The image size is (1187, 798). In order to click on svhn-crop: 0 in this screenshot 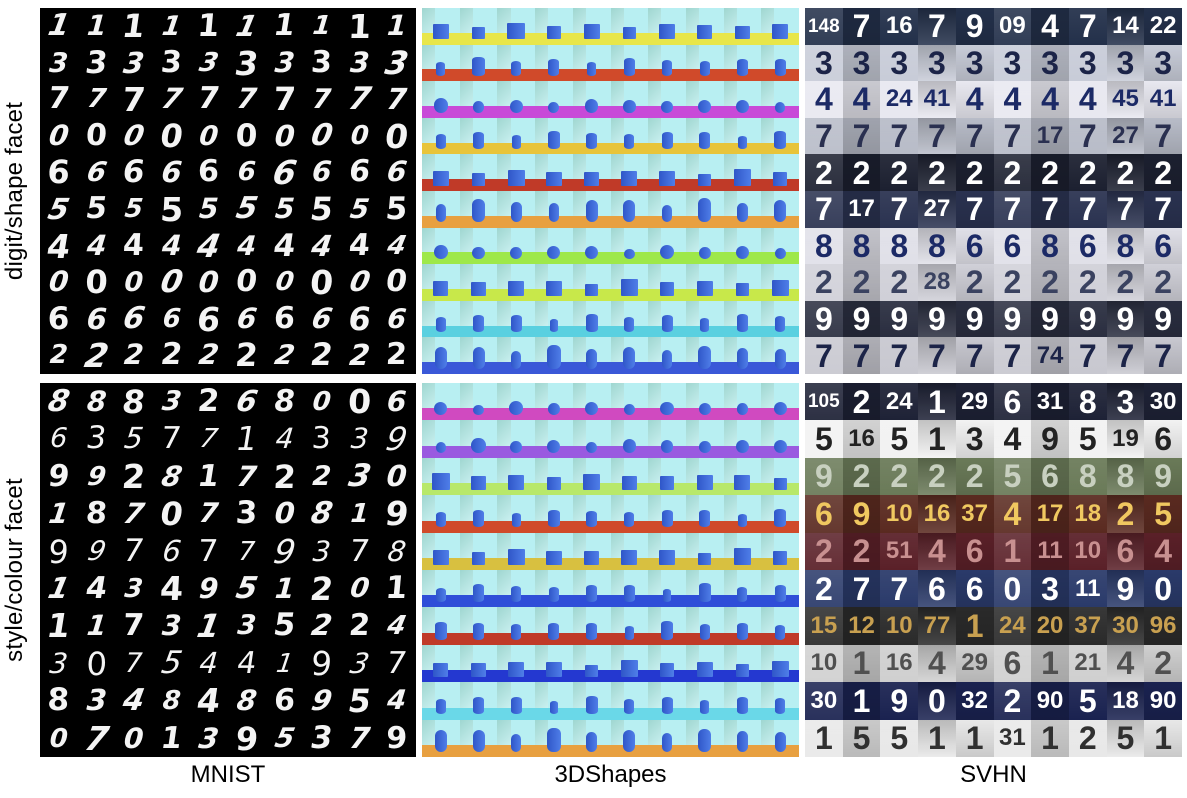, I will do `click(1163, 589)`.